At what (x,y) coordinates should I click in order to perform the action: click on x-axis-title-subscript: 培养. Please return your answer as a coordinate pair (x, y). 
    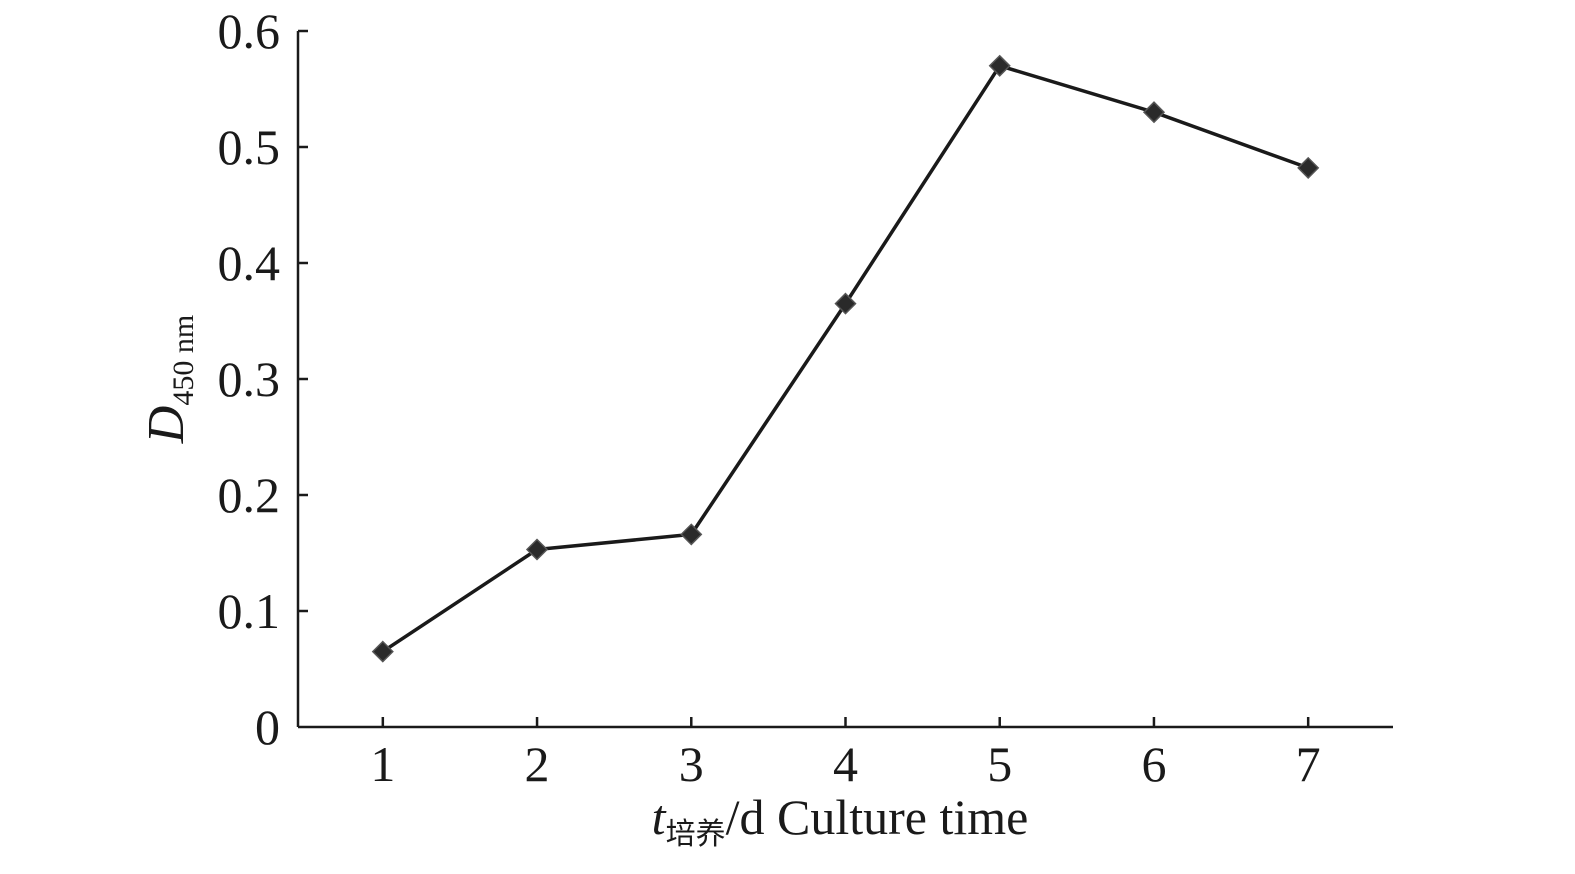
    Looking at the image, I should click on (696, 834).